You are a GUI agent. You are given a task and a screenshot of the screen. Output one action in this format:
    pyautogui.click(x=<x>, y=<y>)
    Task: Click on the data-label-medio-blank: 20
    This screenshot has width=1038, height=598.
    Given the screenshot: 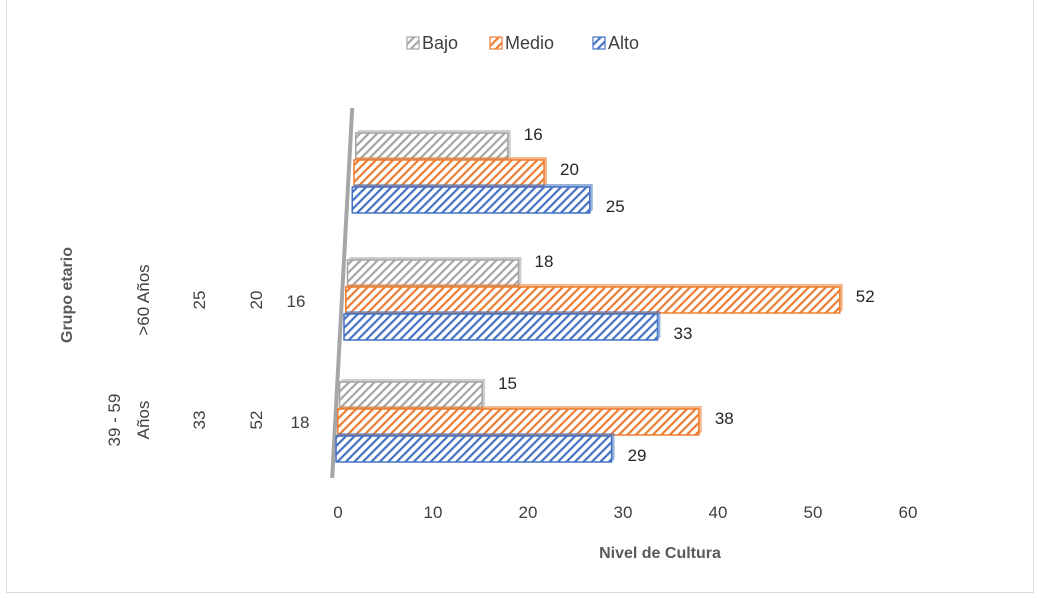 What is the action you would take?
    pyautogui.click(x=569, y=169)
    